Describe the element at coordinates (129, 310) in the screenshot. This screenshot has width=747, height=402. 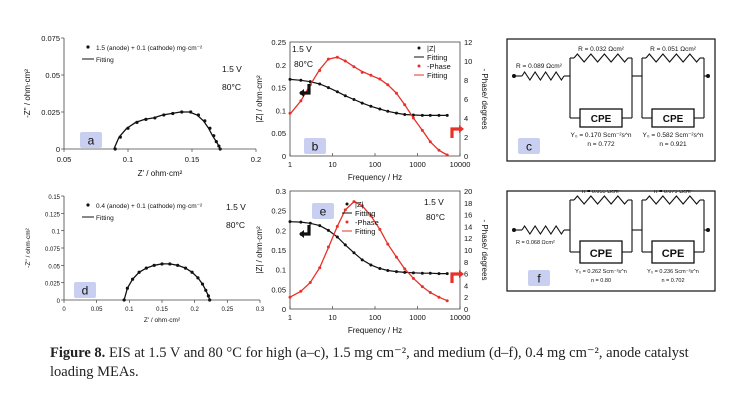
I see `x-tick-label: 0.1` at that location.